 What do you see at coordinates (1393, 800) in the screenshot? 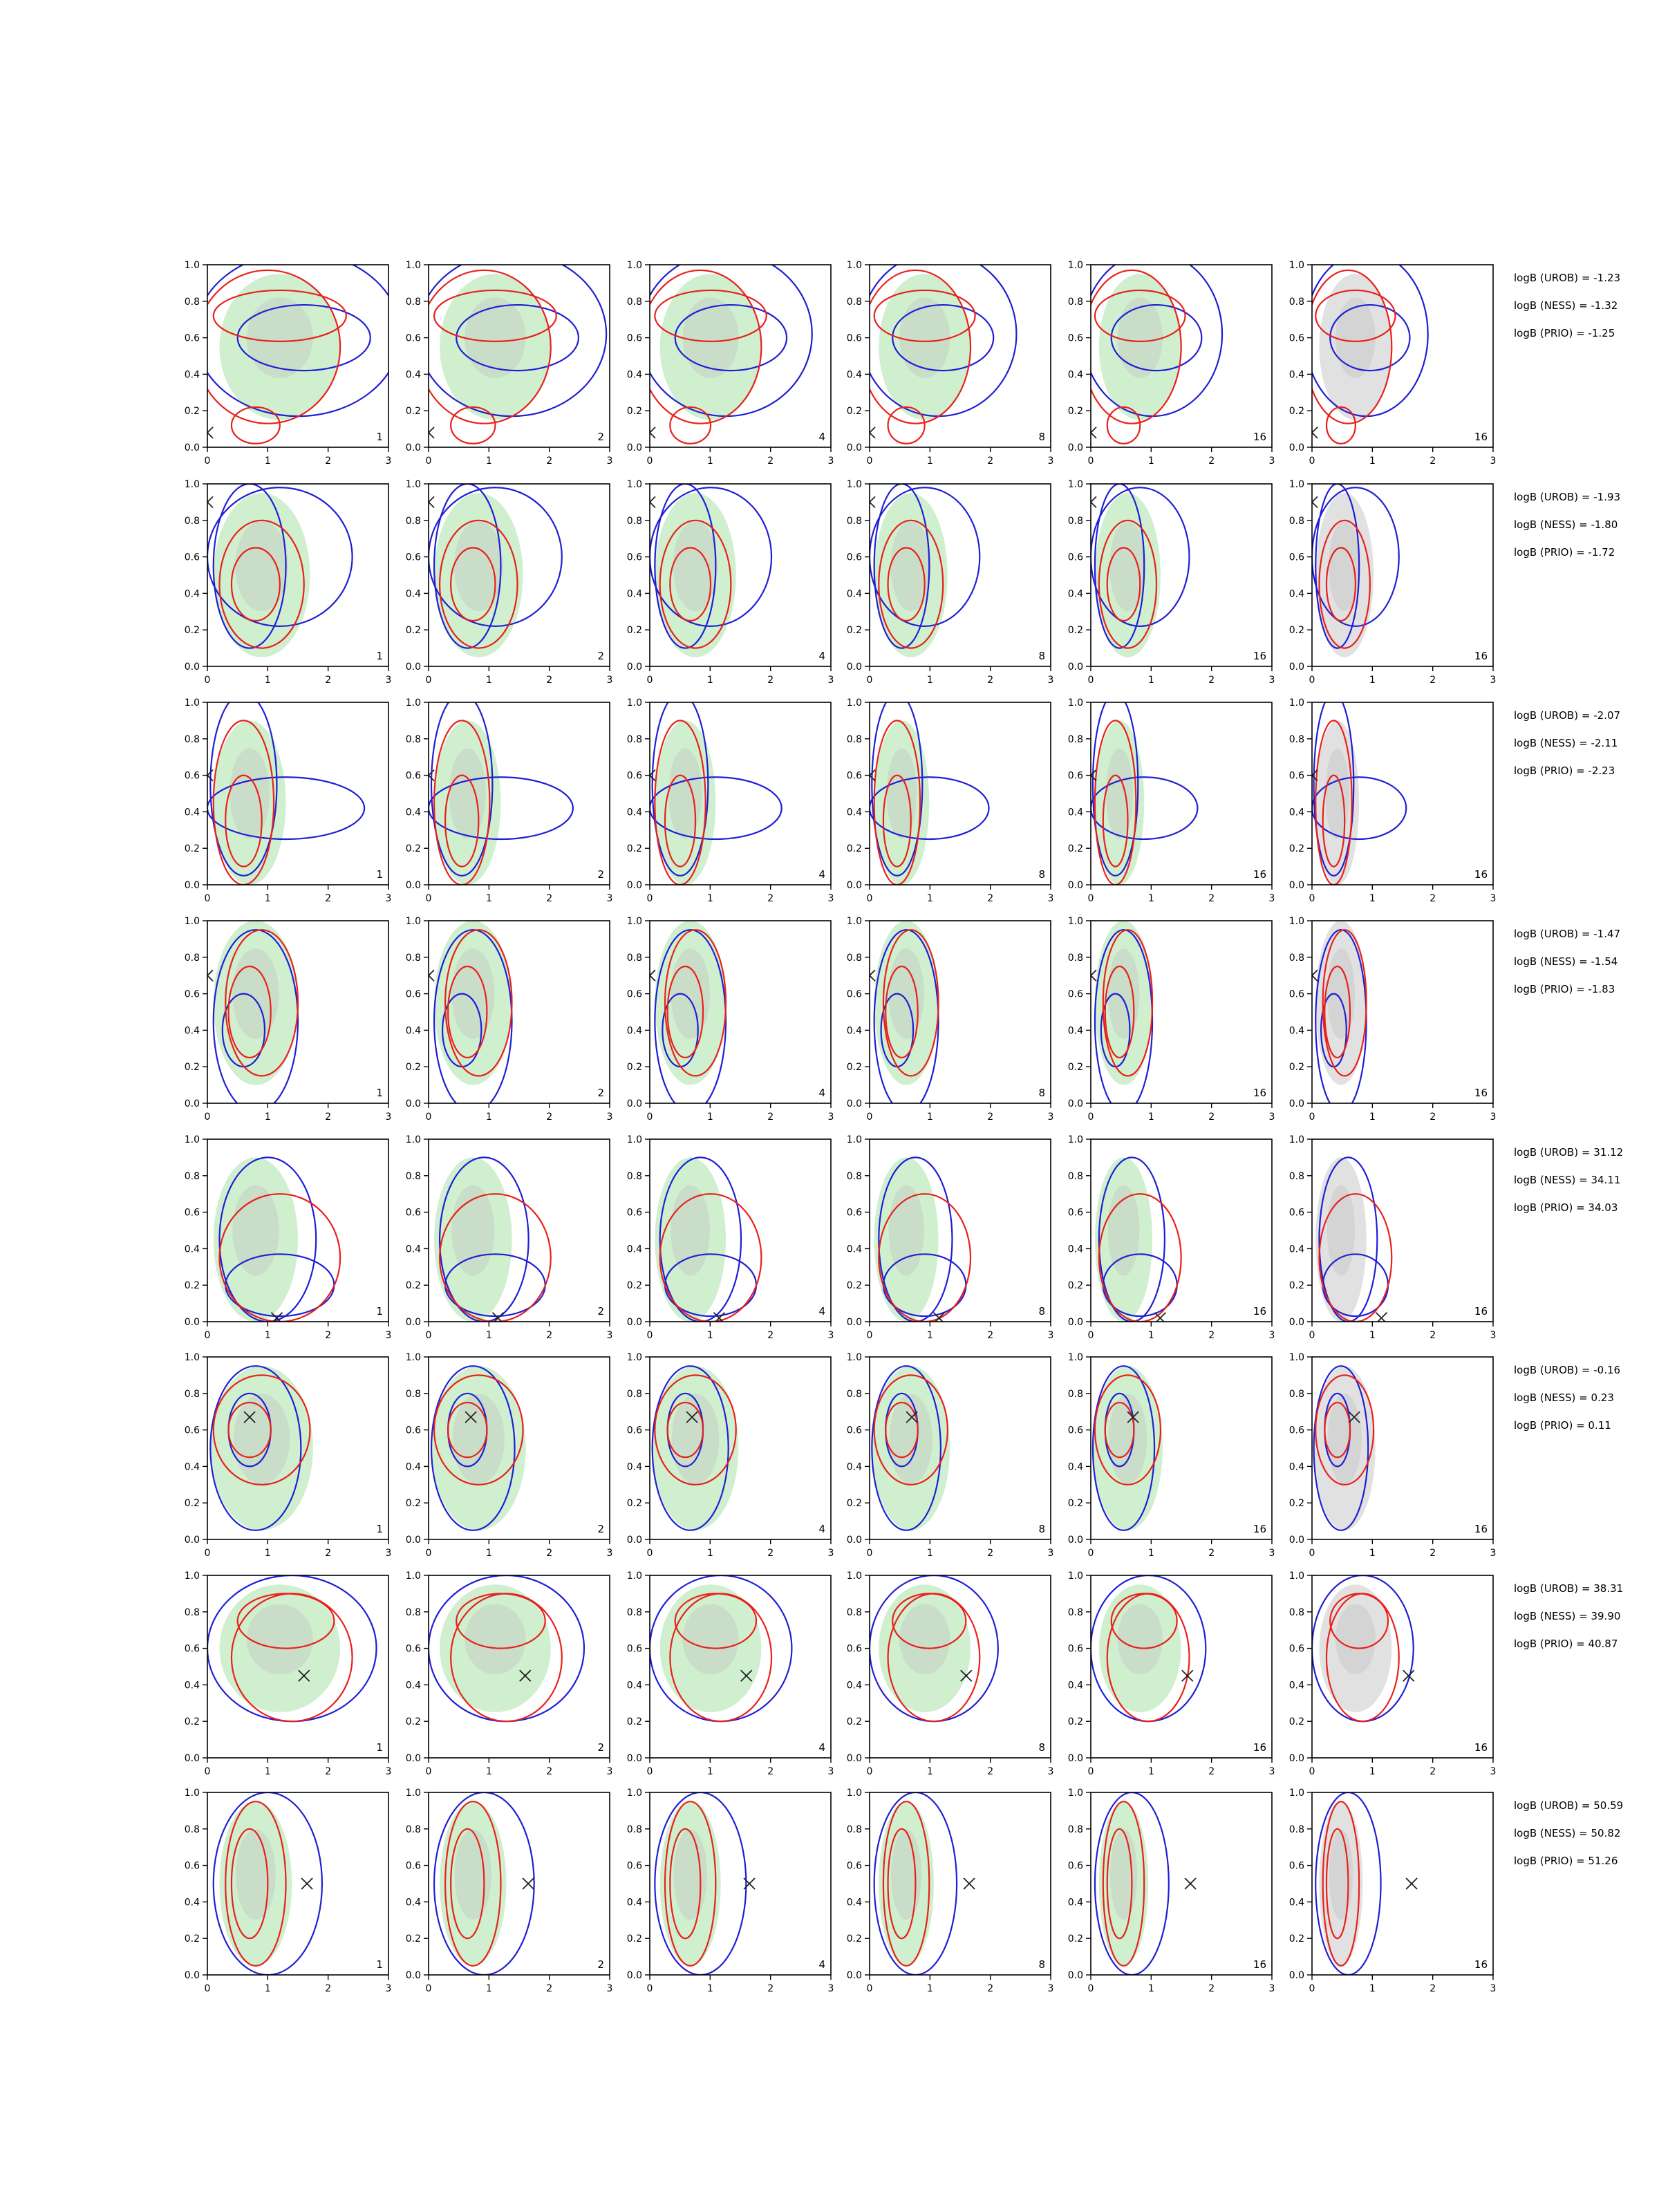
I see `panel: 0 1 2 3 0.0 0.2 0.4 0.6 0.8 1.0 16` at bounding box center [1393, 800].